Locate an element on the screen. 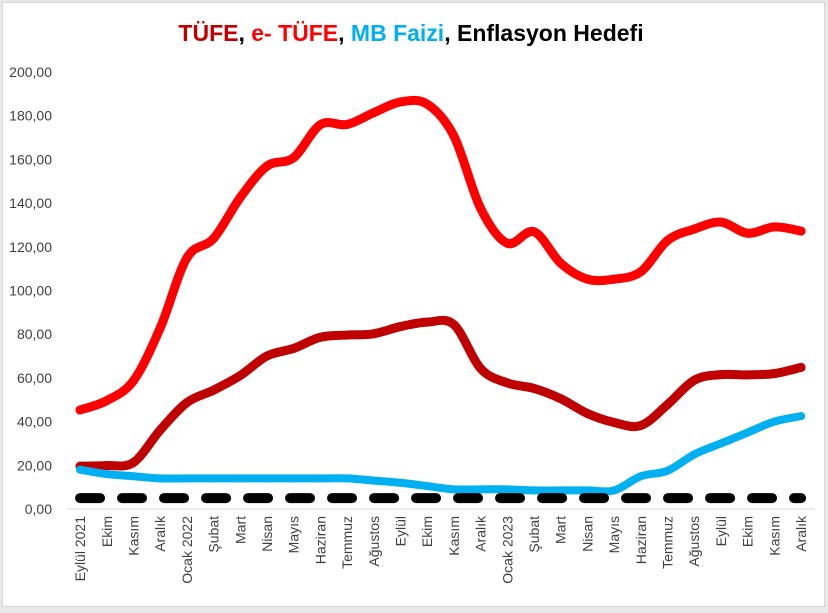 The width and height of the screenshot is (828, 613). y-tick-label: 140,00 is located at coordinates (30, 203).